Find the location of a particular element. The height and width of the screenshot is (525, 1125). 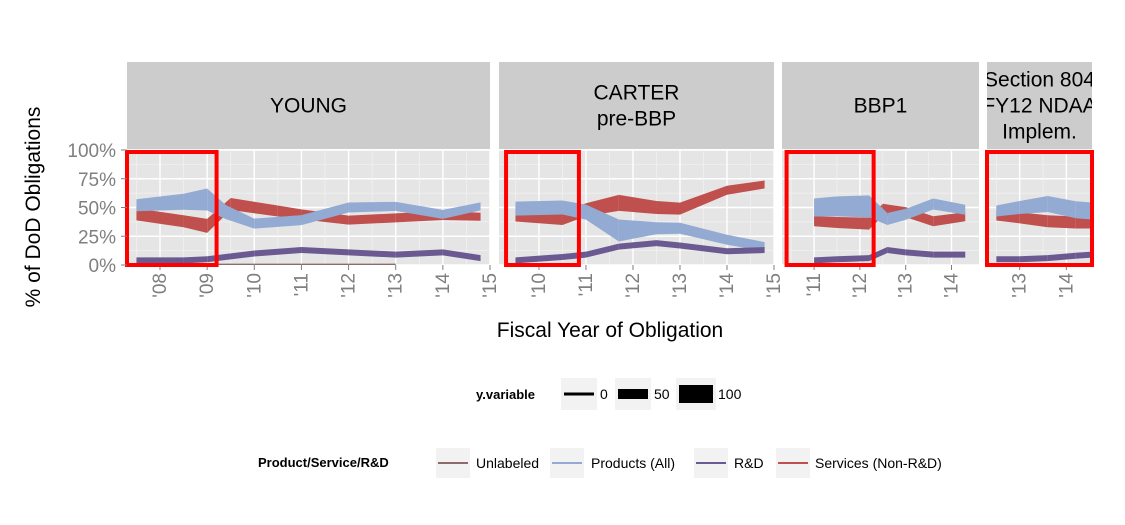

size-legend-title: y.variable is located at coordinates (505, 394).